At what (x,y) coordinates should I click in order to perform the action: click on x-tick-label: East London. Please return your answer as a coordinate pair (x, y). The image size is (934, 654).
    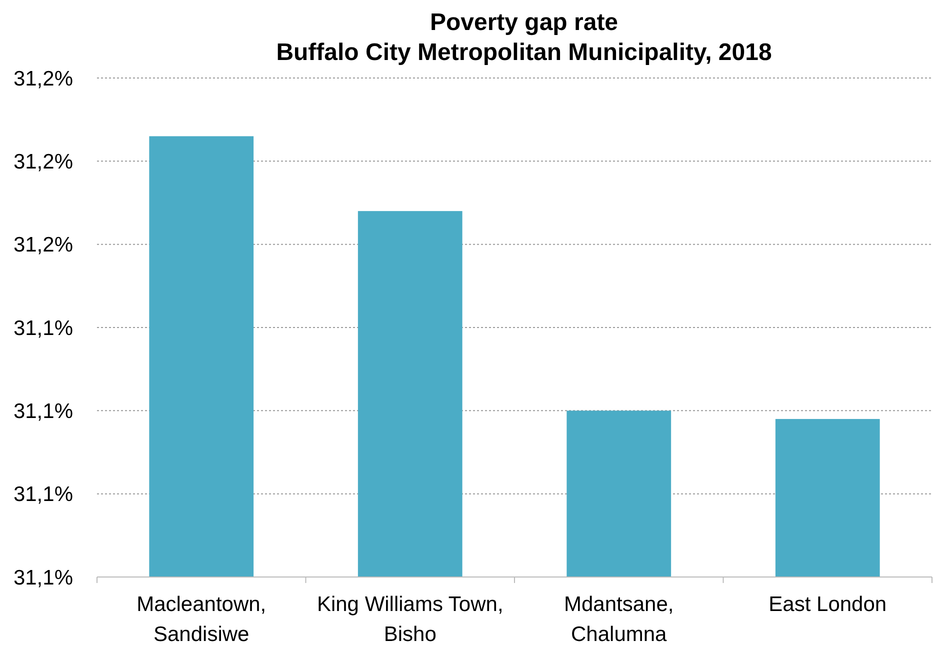
    Looking at the image, I should click on (827, 604).